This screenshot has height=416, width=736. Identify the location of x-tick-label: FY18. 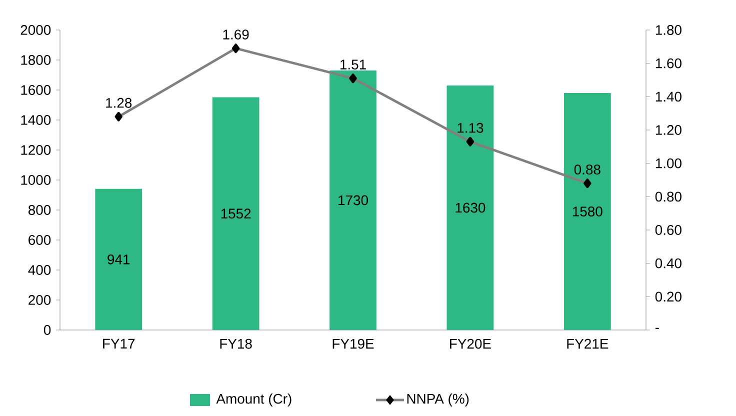
(236, 343).